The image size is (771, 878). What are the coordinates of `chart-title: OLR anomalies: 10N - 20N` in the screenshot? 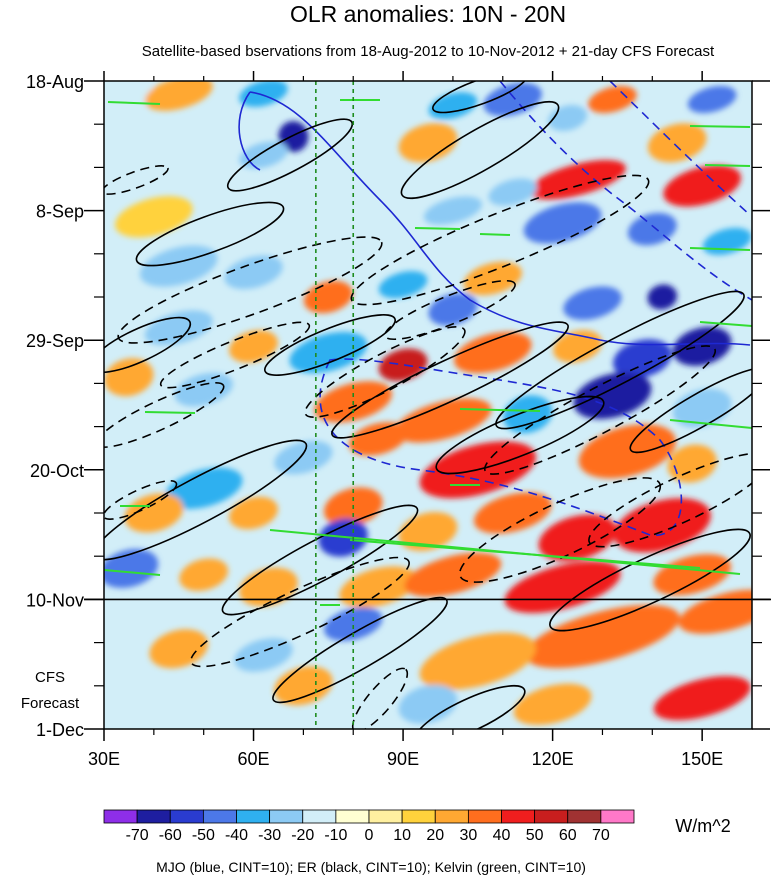 It's located at (428, 14).